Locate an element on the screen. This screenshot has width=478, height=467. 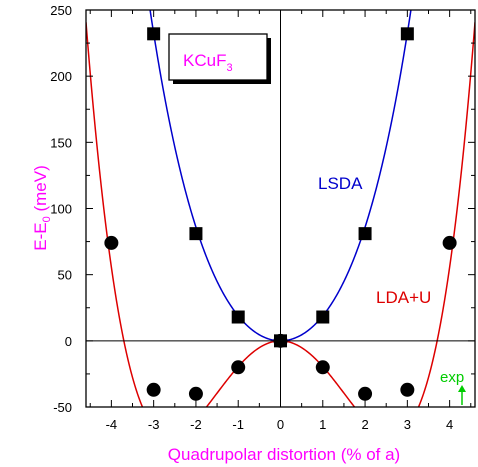
x-axis-title: Quadrupolar distortion (% of a) is located at coordinates (284, 454).